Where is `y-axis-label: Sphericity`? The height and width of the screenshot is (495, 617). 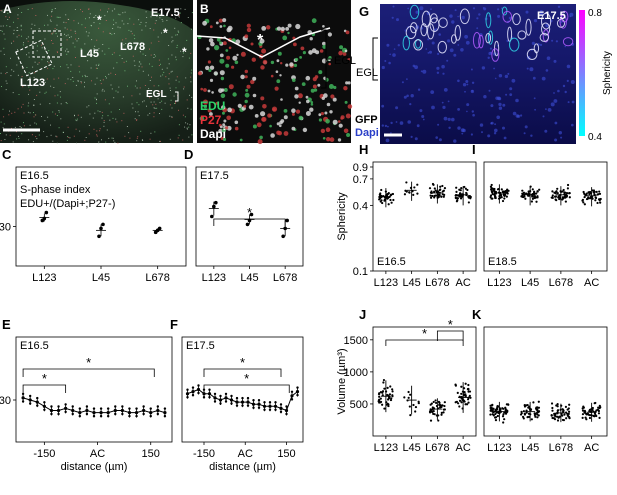 y-axis-label: Sphericity is located at coordinates (342, 216).